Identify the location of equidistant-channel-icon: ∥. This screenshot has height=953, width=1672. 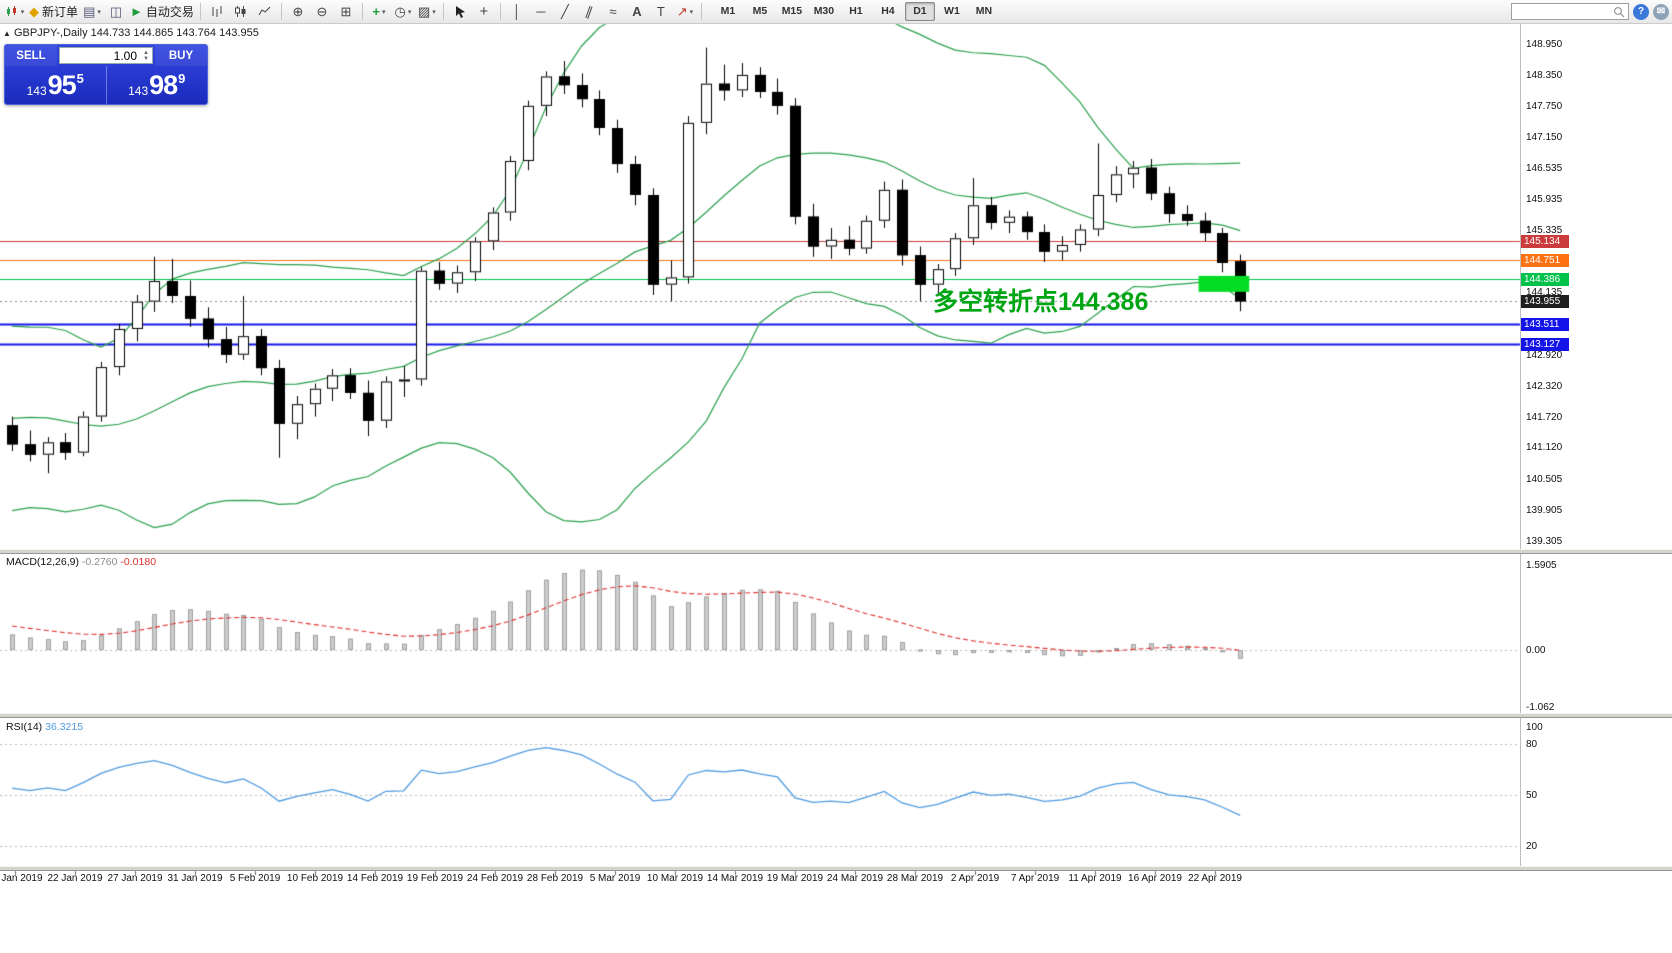
(589, 11).